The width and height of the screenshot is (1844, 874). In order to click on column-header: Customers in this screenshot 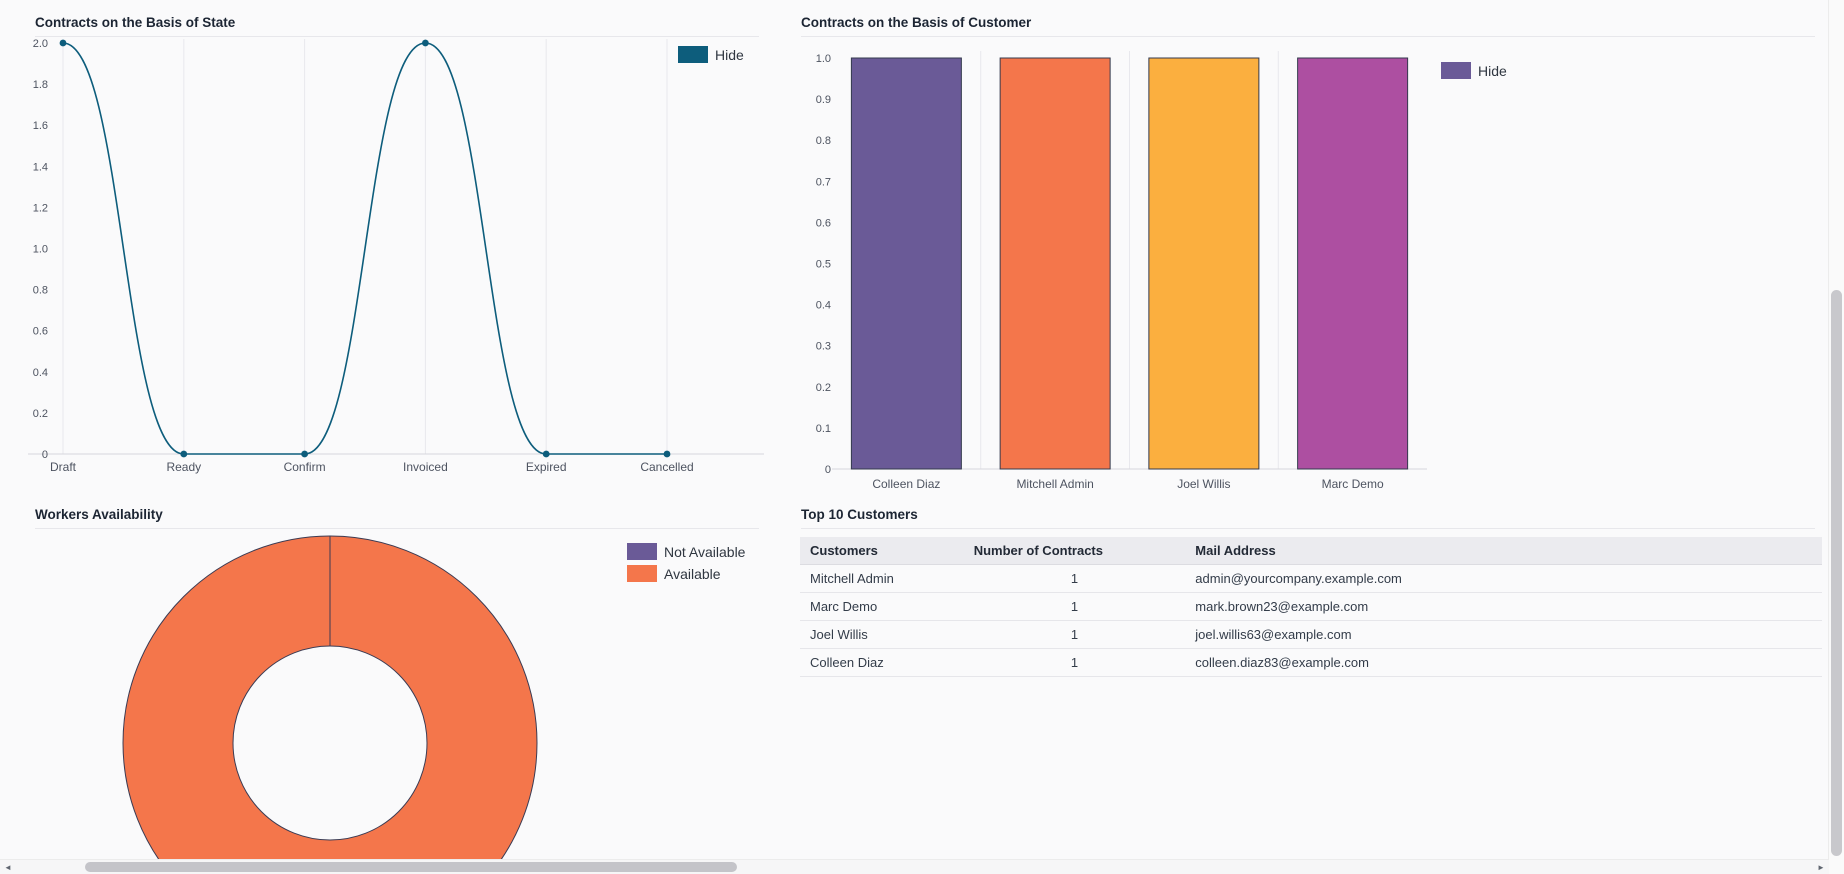, I will do `click(882, 551)`.